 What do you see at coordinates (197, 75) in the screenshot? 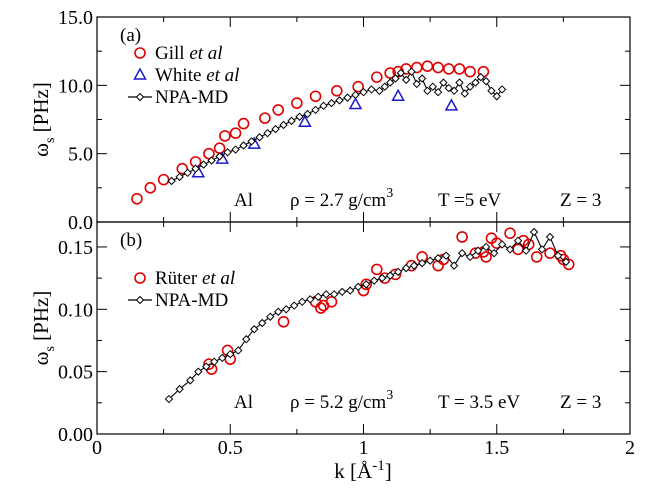
I see `legend-label: White et al` at bounding box center [197, 75].